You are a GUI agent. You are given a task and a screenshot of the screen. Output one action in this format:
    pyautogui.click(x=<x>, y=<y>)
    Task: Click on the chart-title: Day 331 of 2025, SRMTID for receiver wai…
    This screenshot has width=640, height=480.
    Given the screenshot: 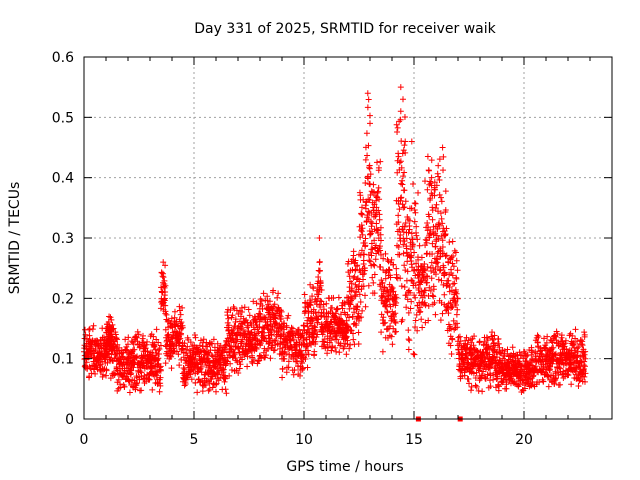 What is the action you would take?
    pyautogui.click(x=345, y=29)
    